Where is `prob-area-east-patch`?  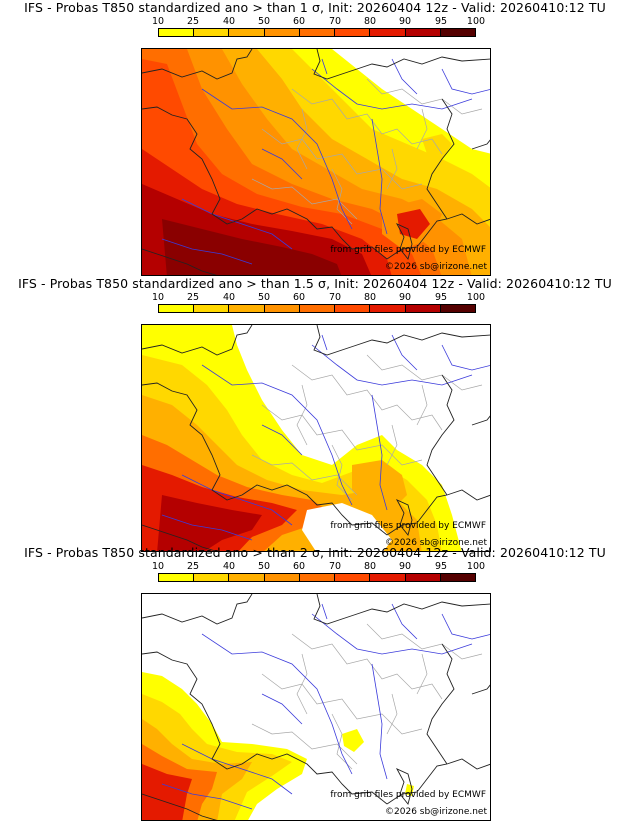 prob-area-east-patch is located at coordinates (353, 740).